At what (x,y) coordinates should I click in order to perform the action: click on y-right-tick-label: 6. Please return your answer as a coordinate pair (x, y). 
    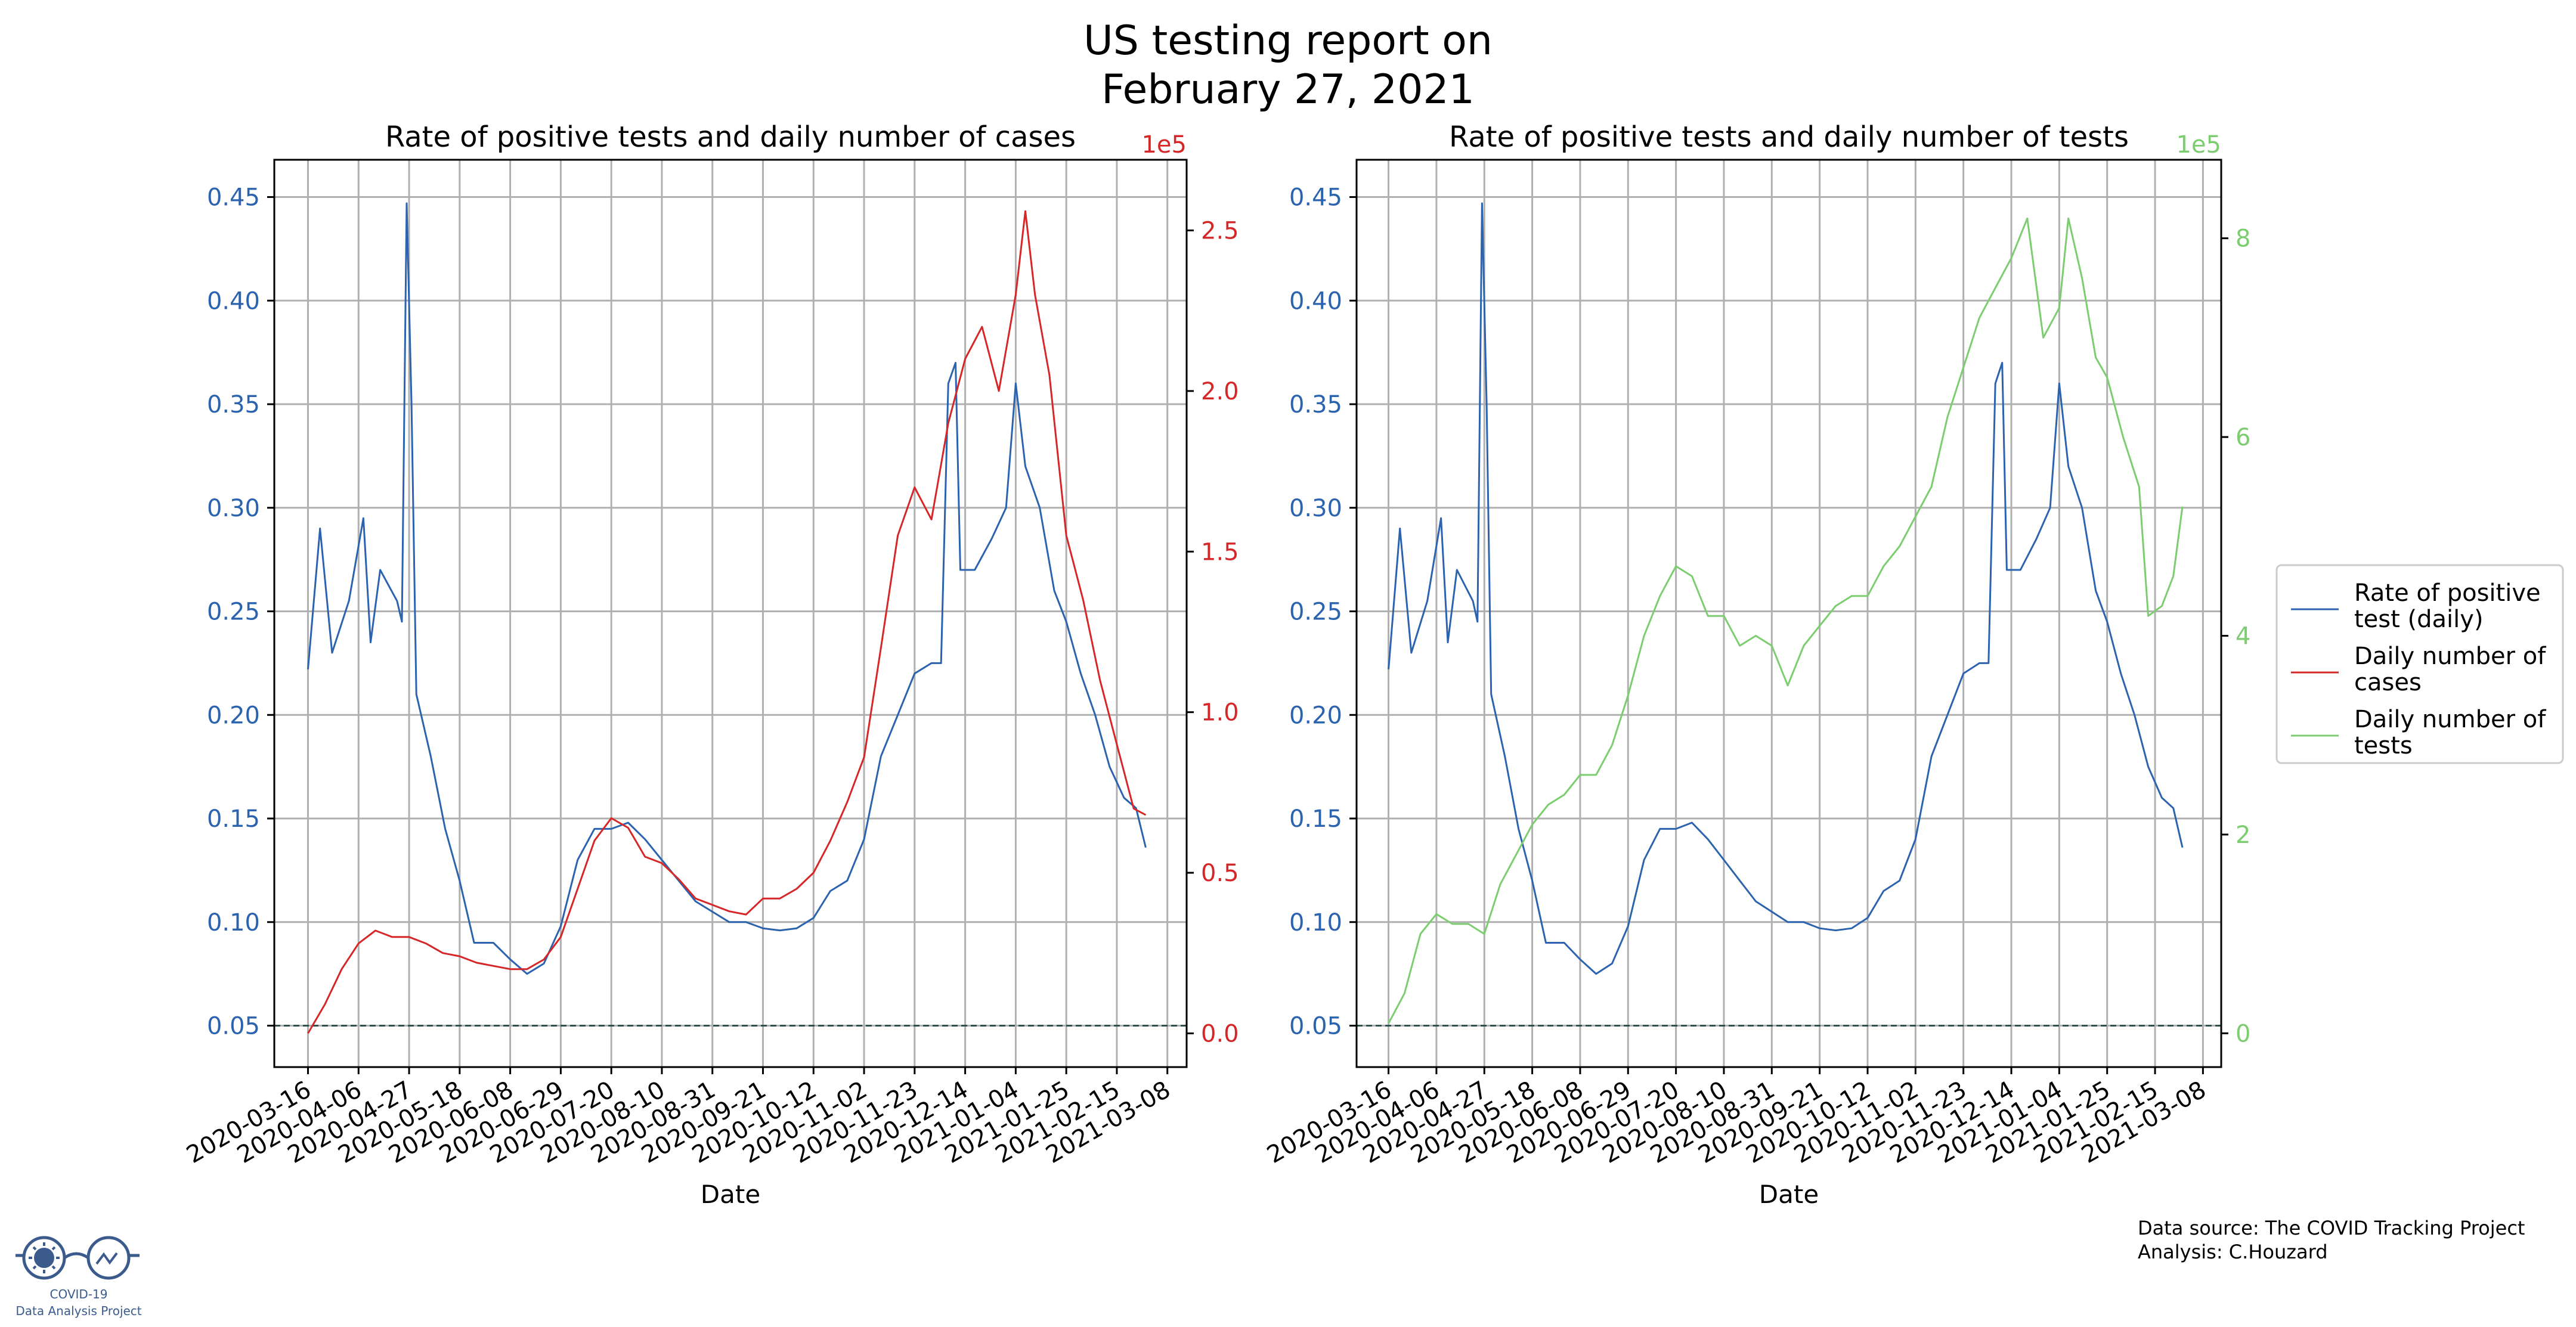
    Looking at the image, I should click on (2243, 437).